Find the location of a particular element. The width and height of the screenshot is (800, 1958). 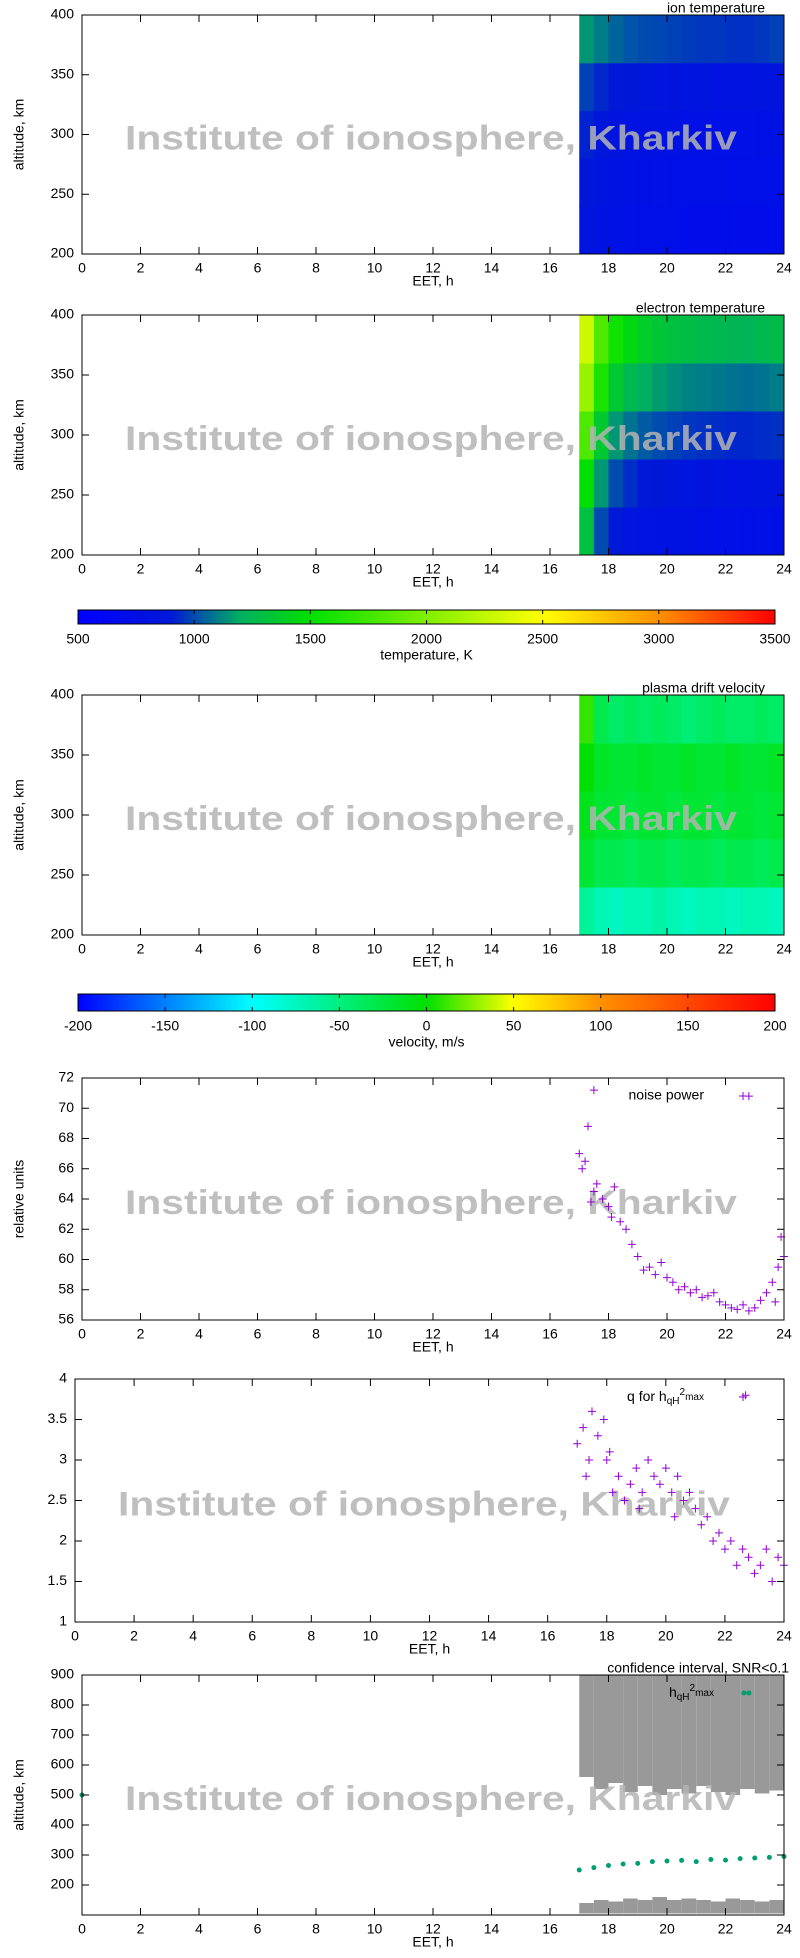

y-tick-label: 250 is located at coordinates (63, 193).